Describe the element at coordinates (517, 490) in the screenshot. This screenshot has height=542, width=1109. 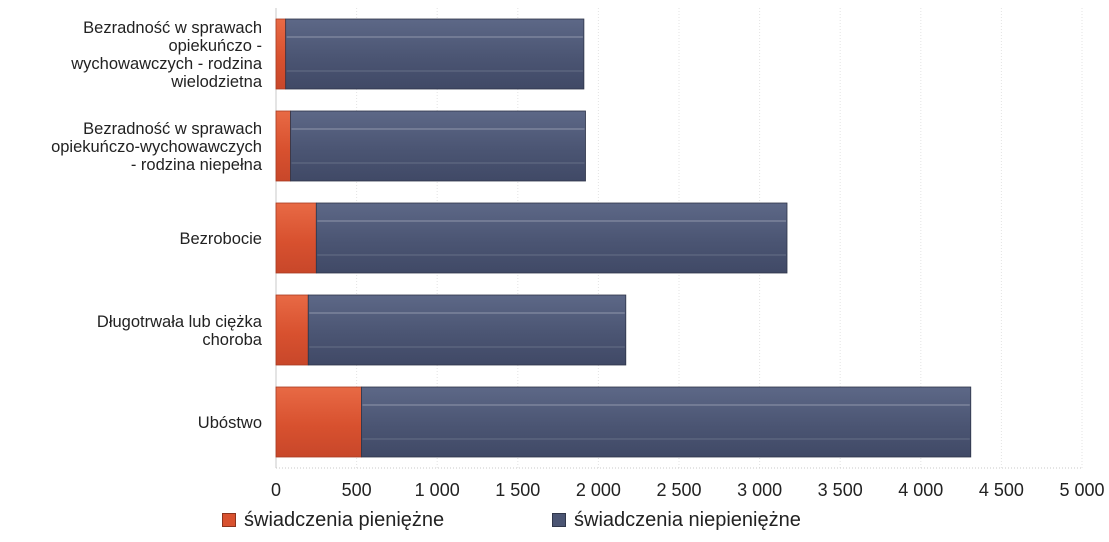
I see `x-tick-label: 1 500` at that location.